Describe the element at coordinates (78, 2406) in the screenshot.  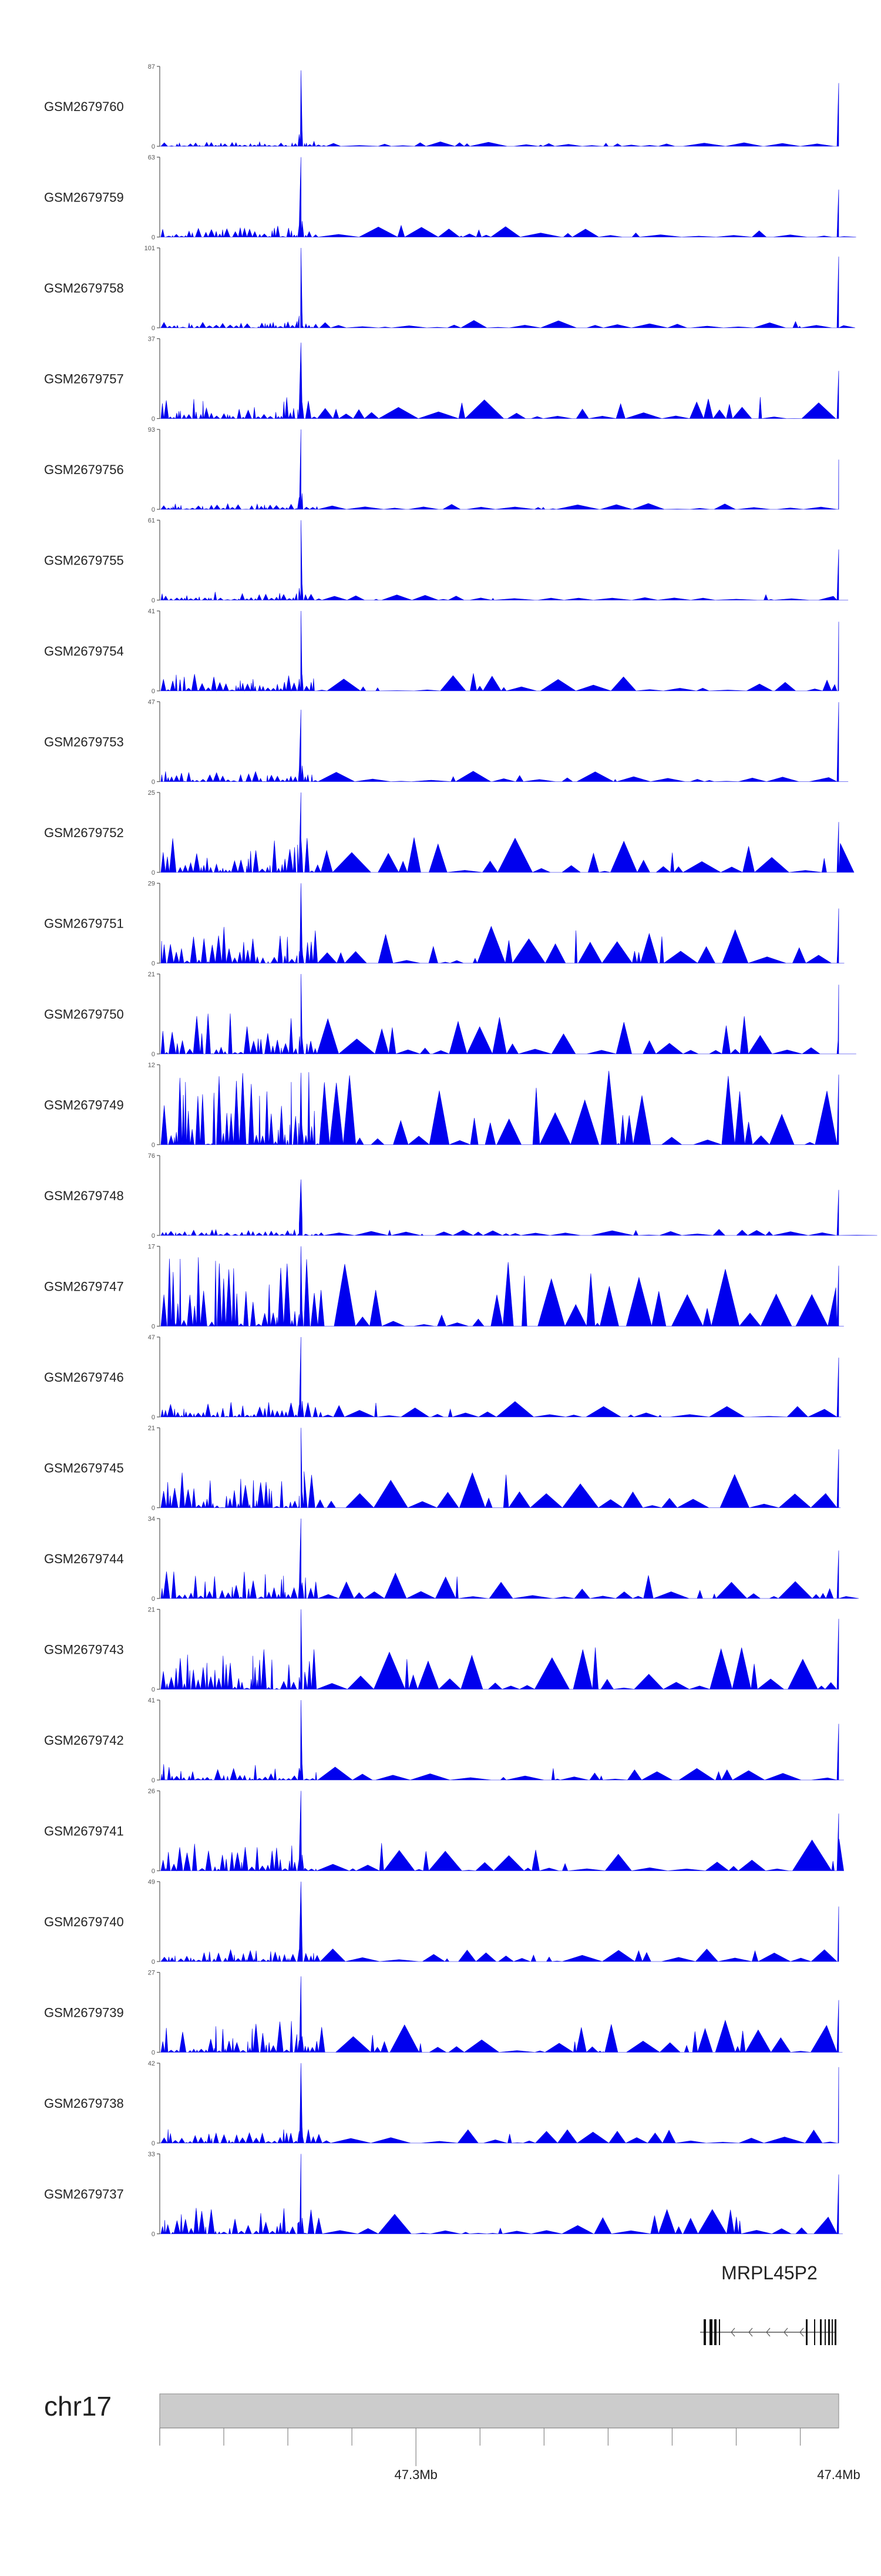
I see `chromosome-label: chr17` at that location.